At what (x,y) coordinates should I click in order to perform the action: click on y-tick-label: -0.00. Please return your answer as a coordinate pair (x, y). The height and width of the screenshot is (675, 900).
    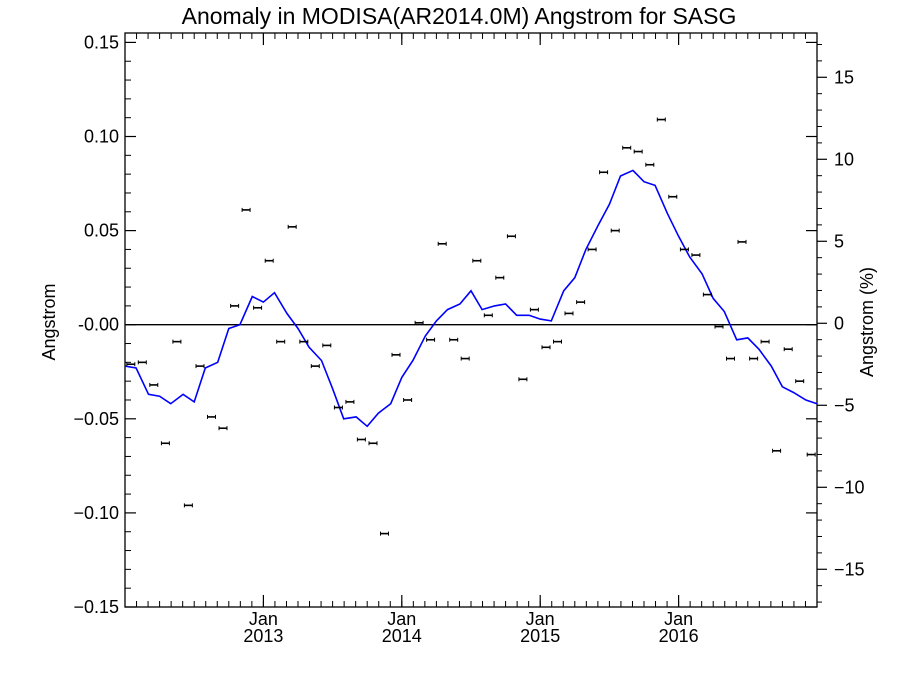
    Looking at the image, I should click on (98, 325).